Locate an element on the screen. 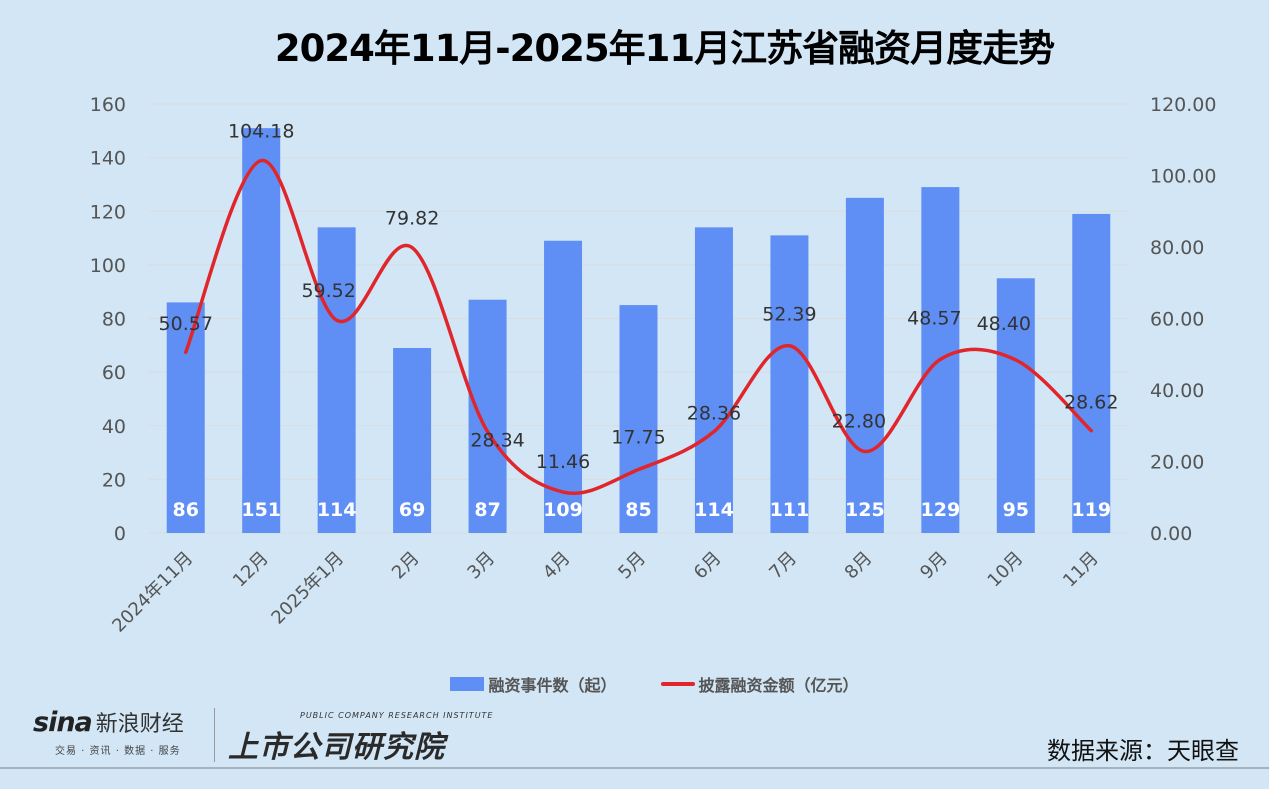 The height and width of the screenshot is (789, 1269). x-axis-label: 3月 is located at coordinates (481, 566).